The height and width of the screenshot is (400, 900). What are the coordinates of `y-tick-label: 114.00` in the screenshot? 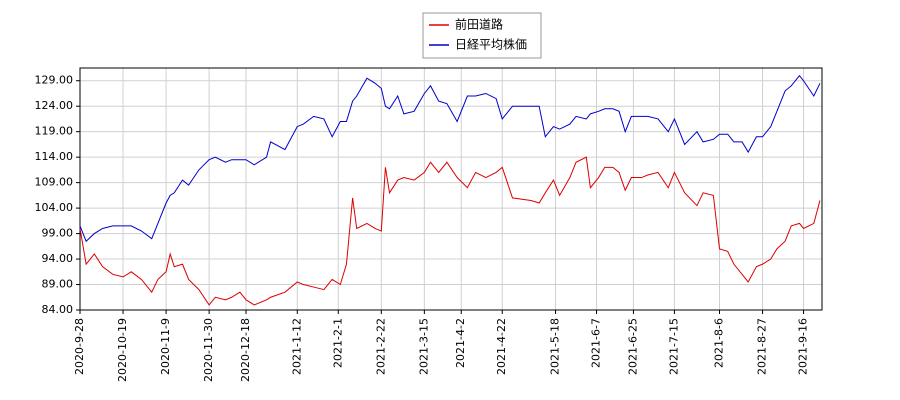 It's located at (54, 156).